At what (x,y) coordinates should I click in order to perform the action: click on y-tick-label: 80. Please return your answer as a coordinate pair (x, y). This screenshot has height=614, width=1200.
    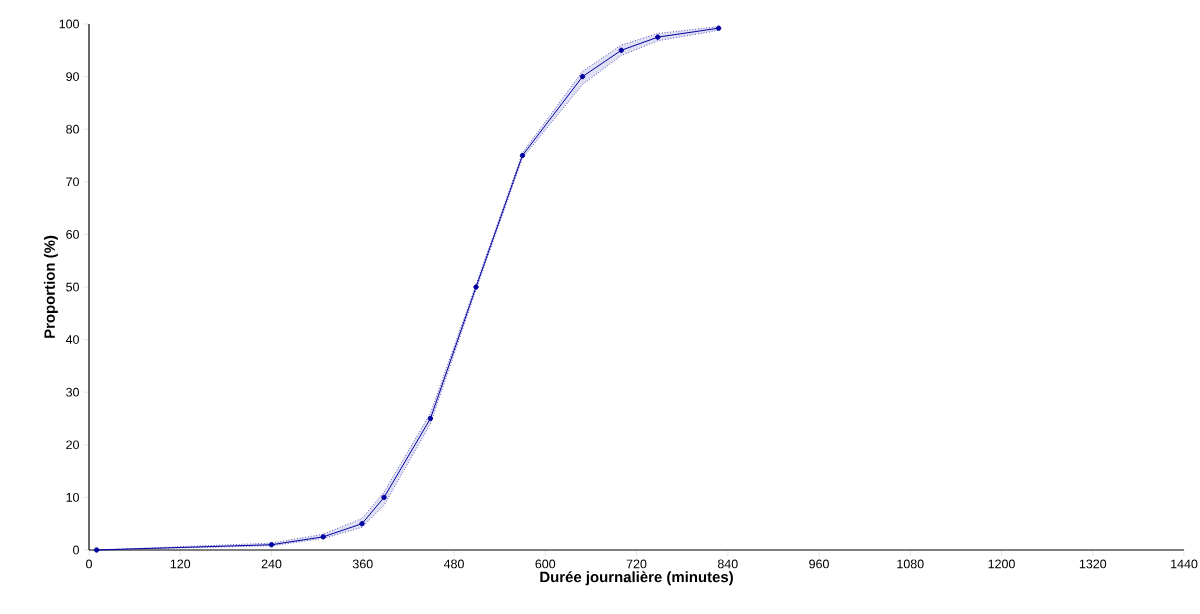
    Looking at the image, I should click on (72, 129).